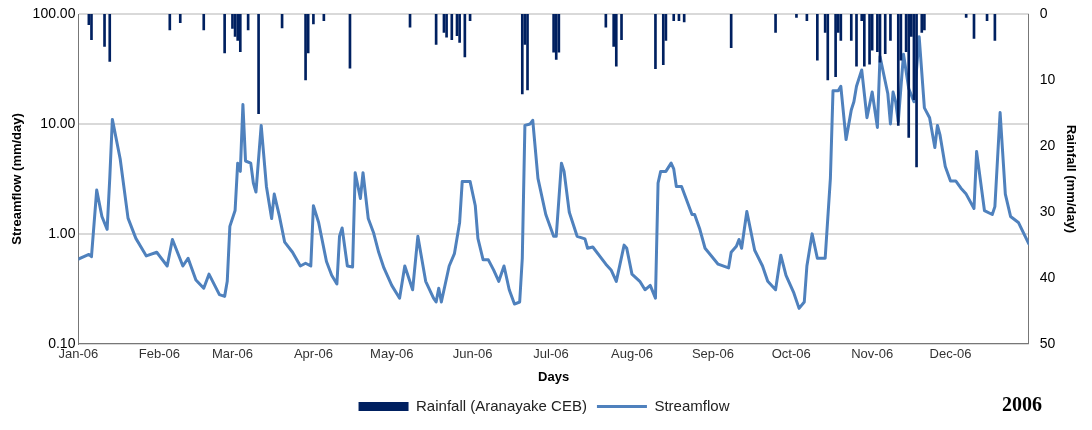 This screenshot has height=430, width=1092. What do you see at coordinates (950, 354) in the screenshot?
I see `x-tick-label: Dec-06` at bounding box center [950, 354].